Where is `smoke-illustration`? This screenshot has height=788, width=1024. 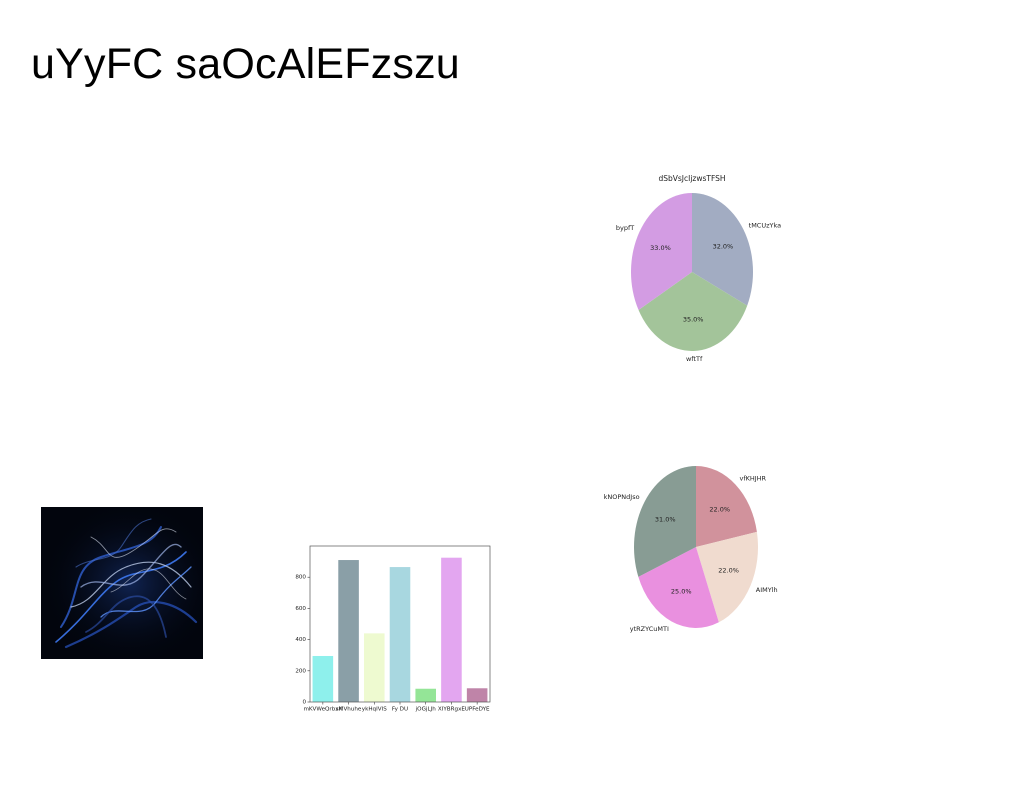 smoke-illustration is located at coordinates (122, 583).